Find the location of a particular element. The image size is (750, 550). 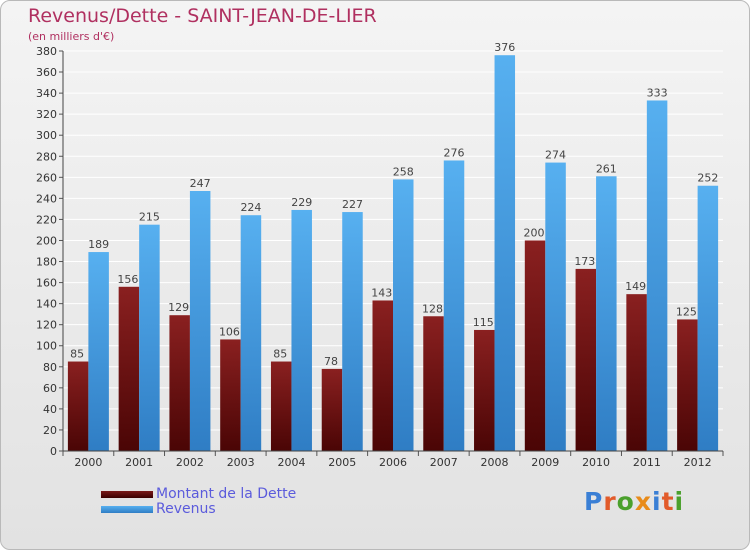

dette-value-label: 115 is located at coordinates (483, 322).